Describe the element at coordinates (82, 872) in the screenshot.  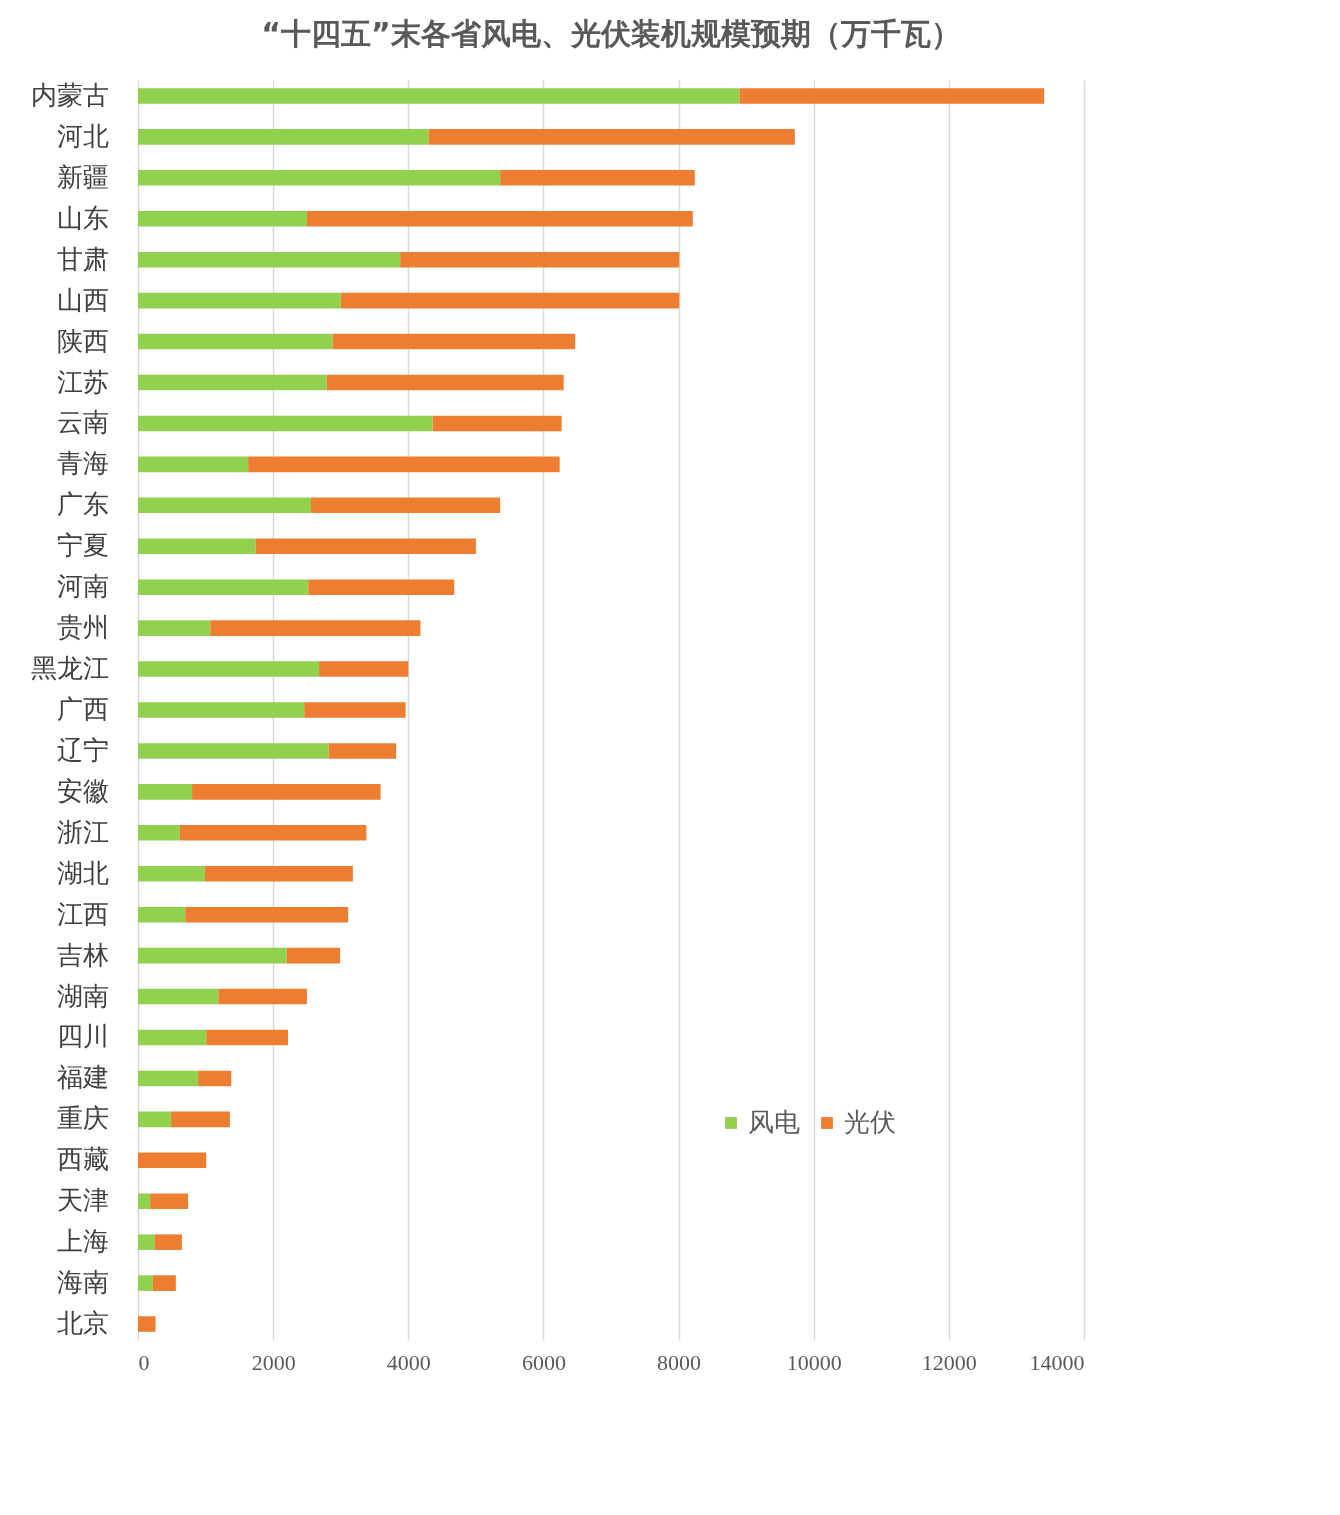
I see `y-tick-label: 湖北` at that location.